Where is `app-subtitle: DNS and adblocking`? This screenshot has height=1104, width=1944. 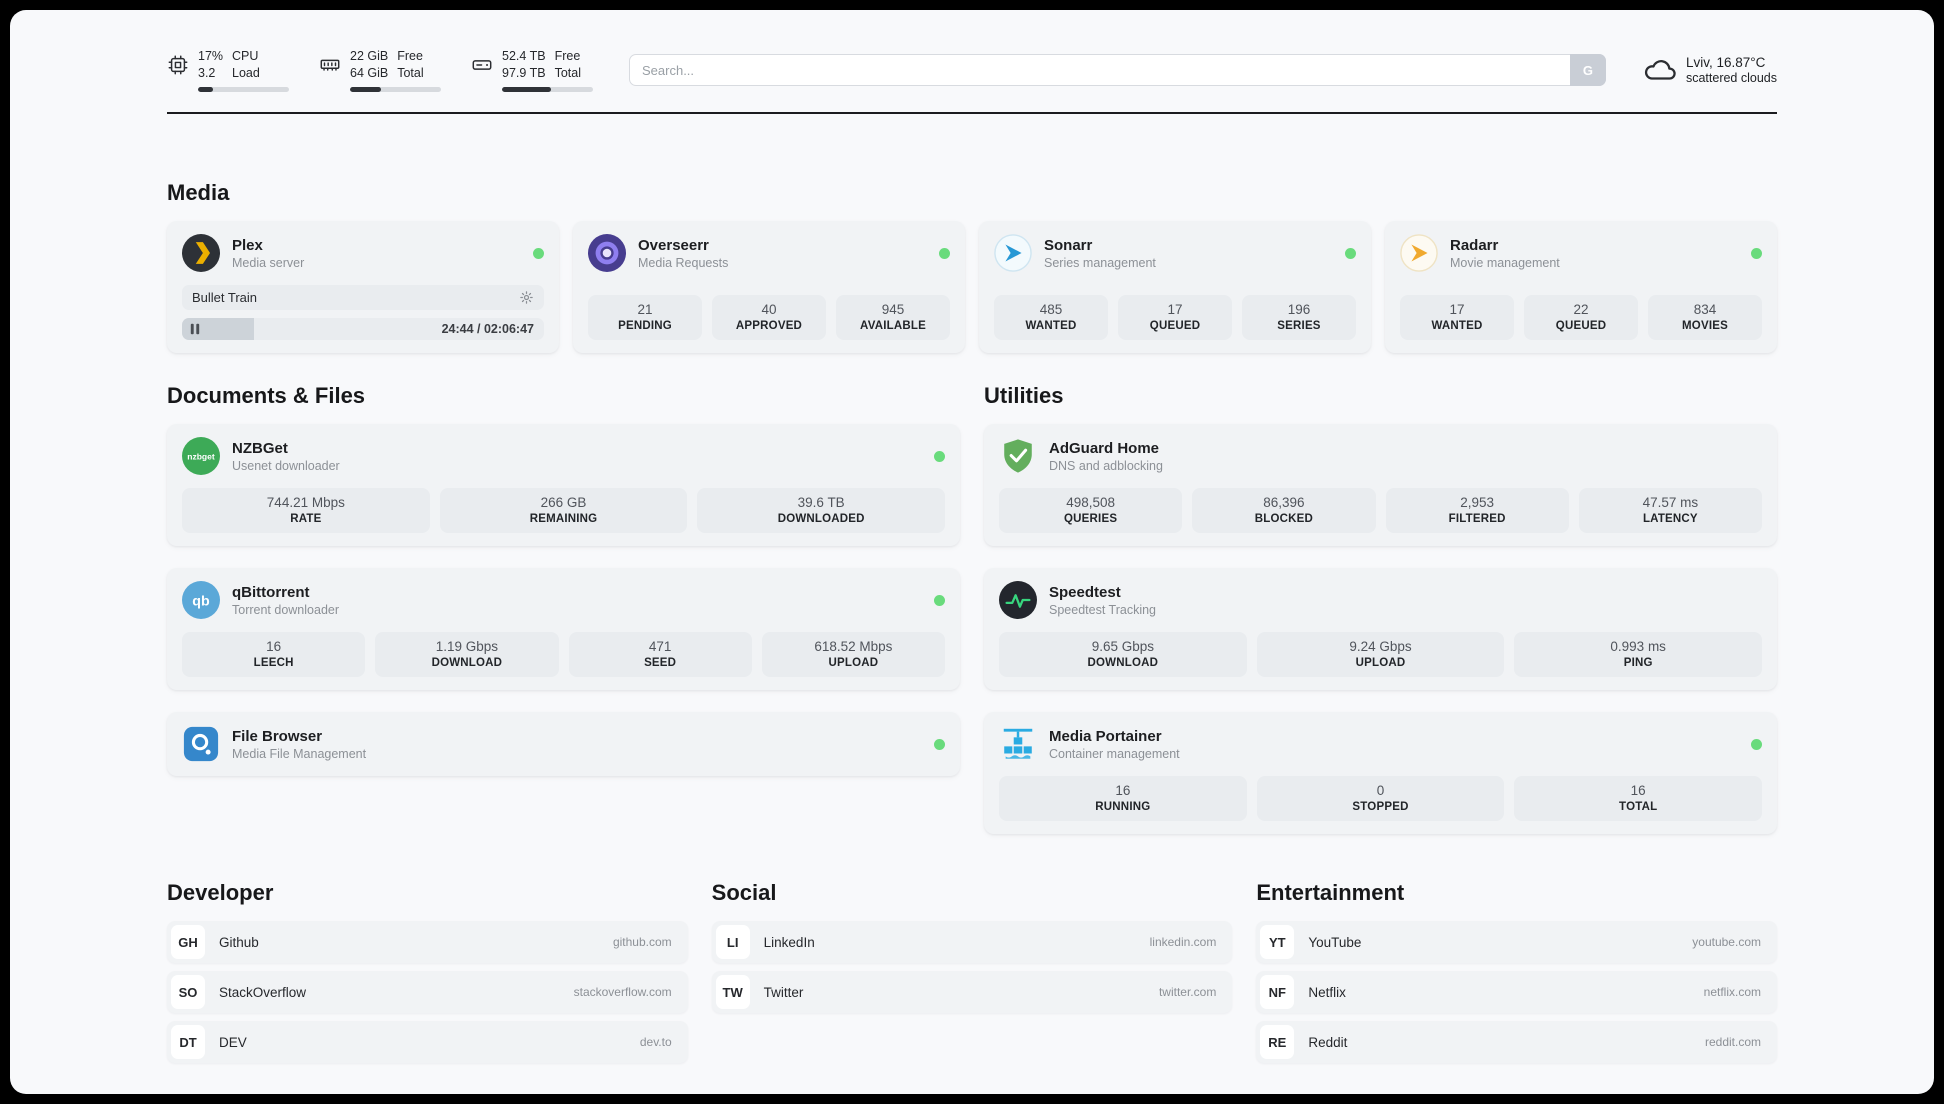 app-subtitle: DNS and adblocking is located at coordinates (1106, 465).